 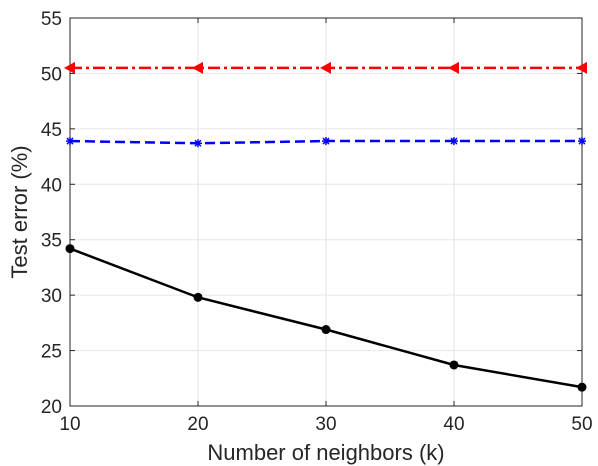 What do you see at coordinates (51, 296) in the screenshot?
I see `y-tick-label: 30` at bounding box center [51, 296].